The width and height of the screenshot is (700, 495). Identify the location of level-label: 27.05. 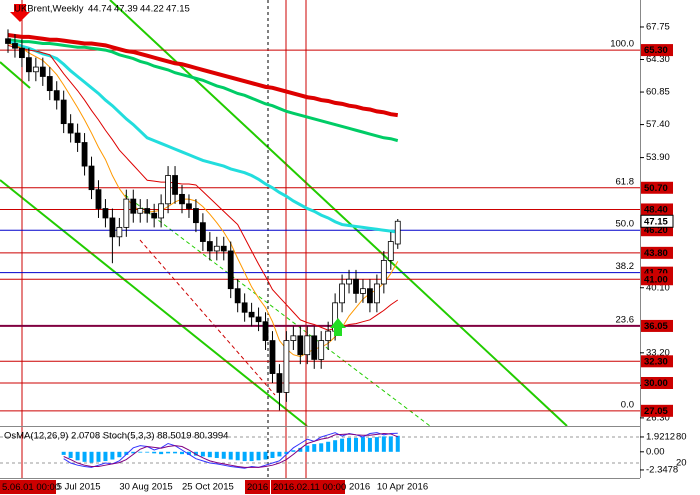
(656, 411).